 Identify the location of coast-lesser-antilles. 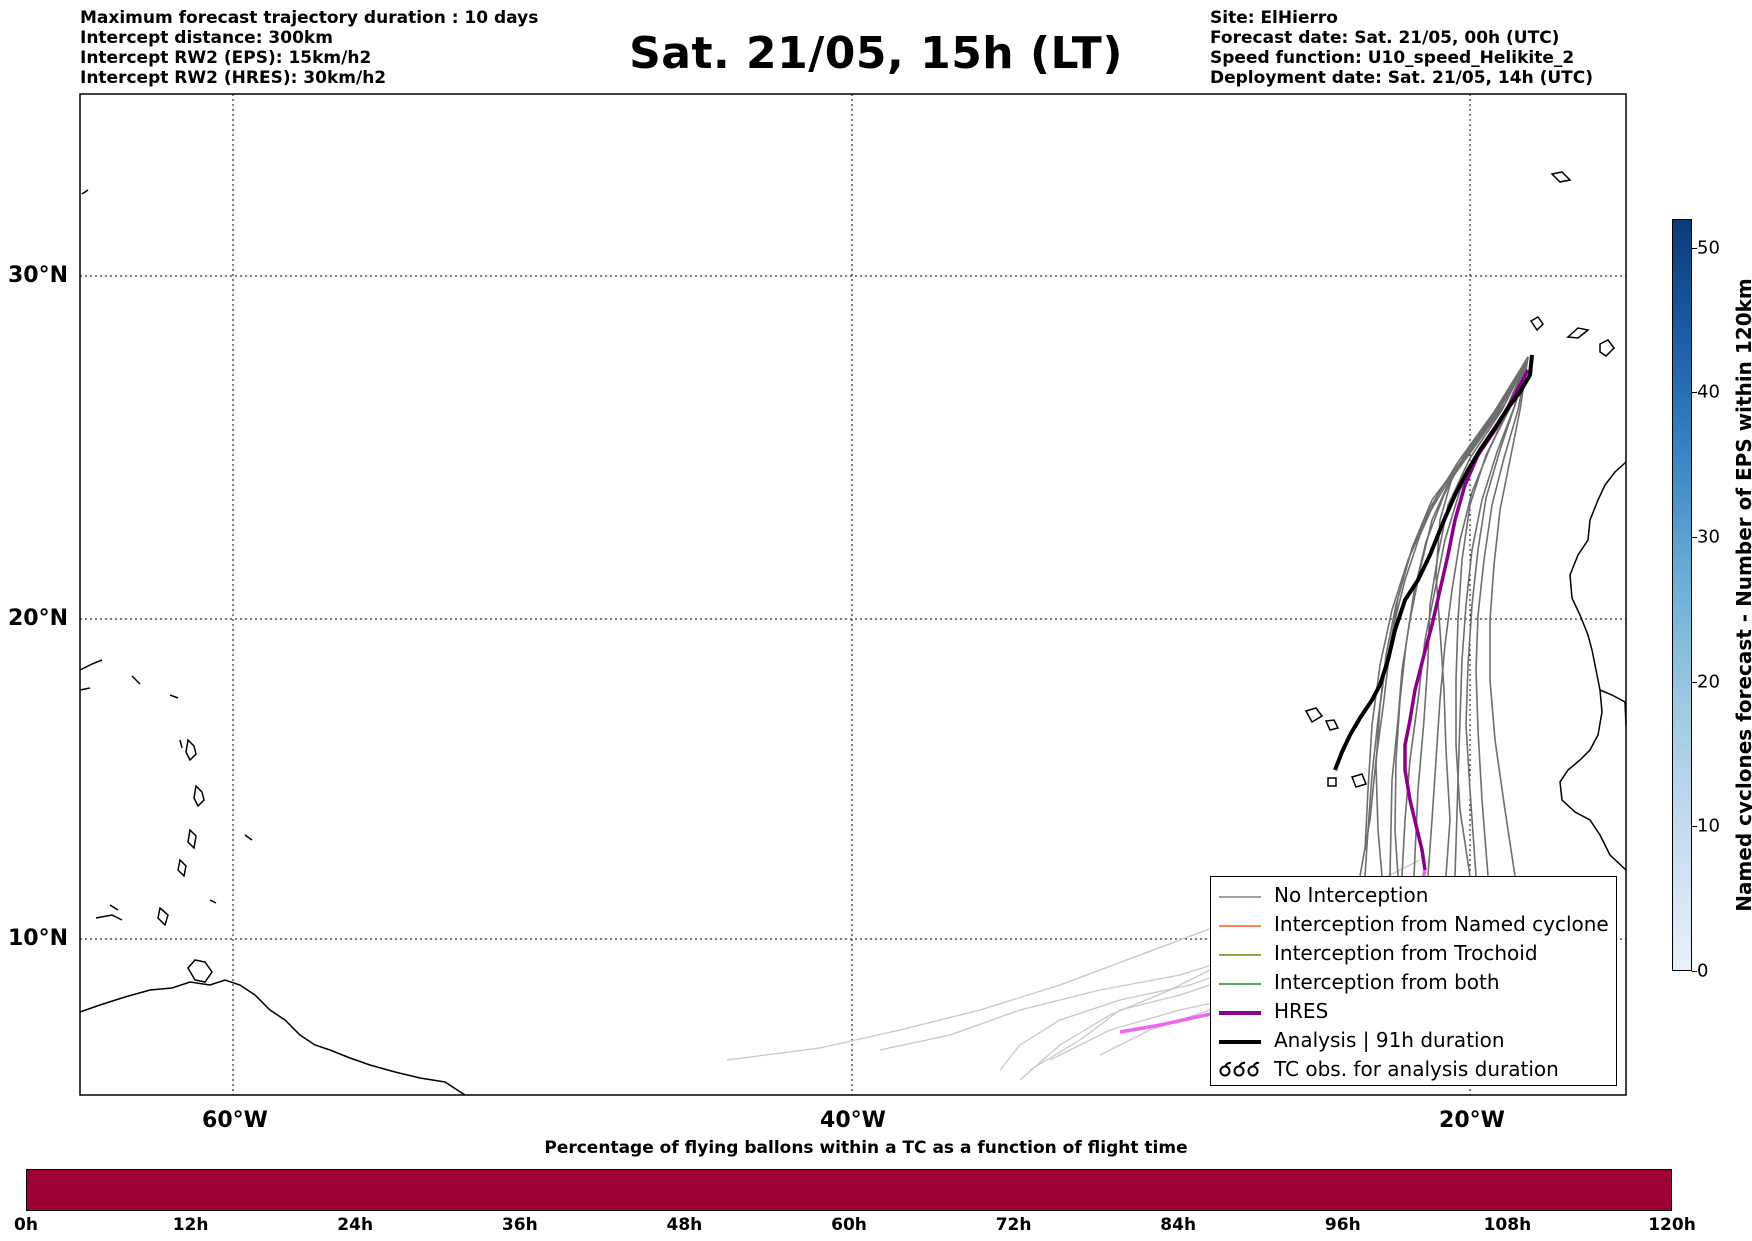
(191, 808).